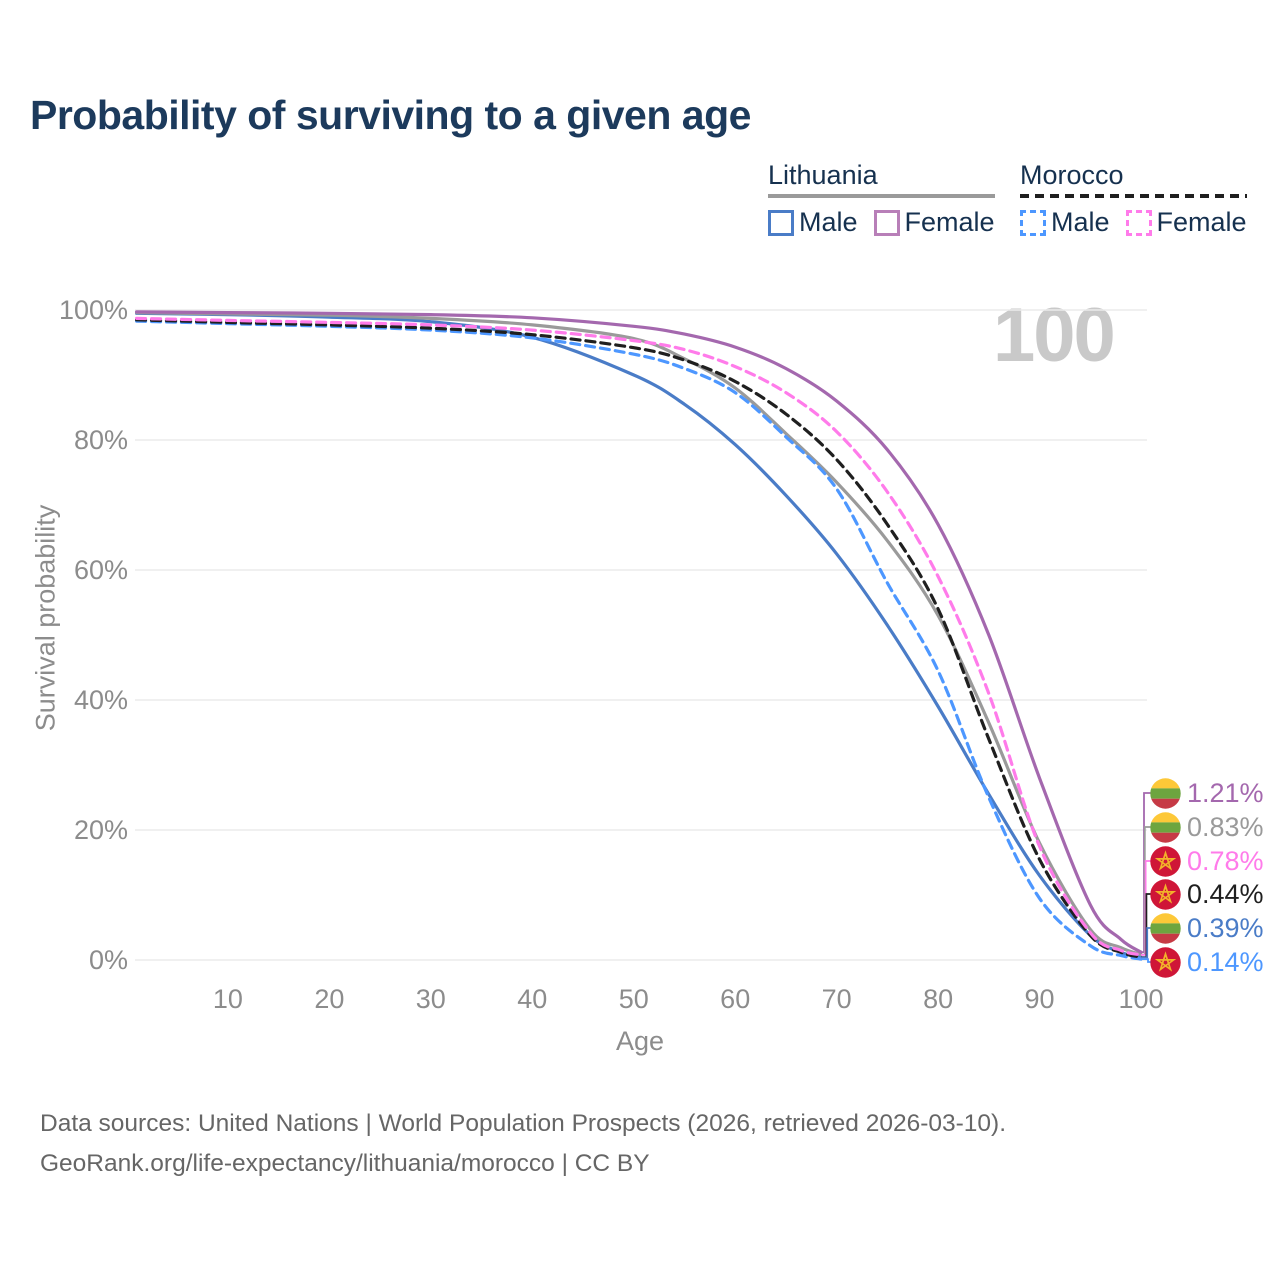  What do you see at coordinates (634, 999) in the screenshot?
I see `x-tick-label: 50` at bounding box center [634, 999].